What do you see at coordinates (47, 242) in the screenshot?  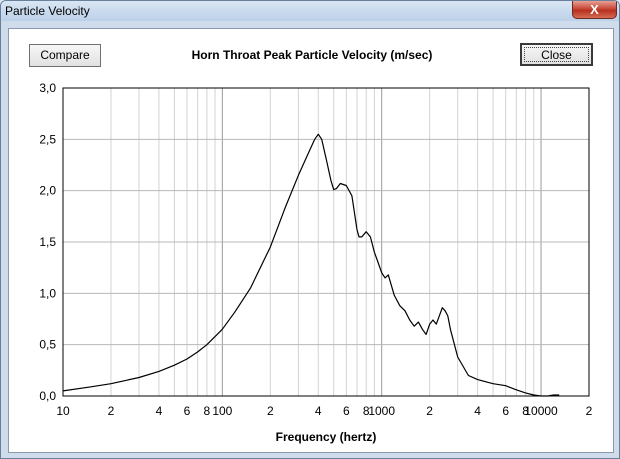 I see `y-tick-label: 1,5` at bounding box center [47, 242].